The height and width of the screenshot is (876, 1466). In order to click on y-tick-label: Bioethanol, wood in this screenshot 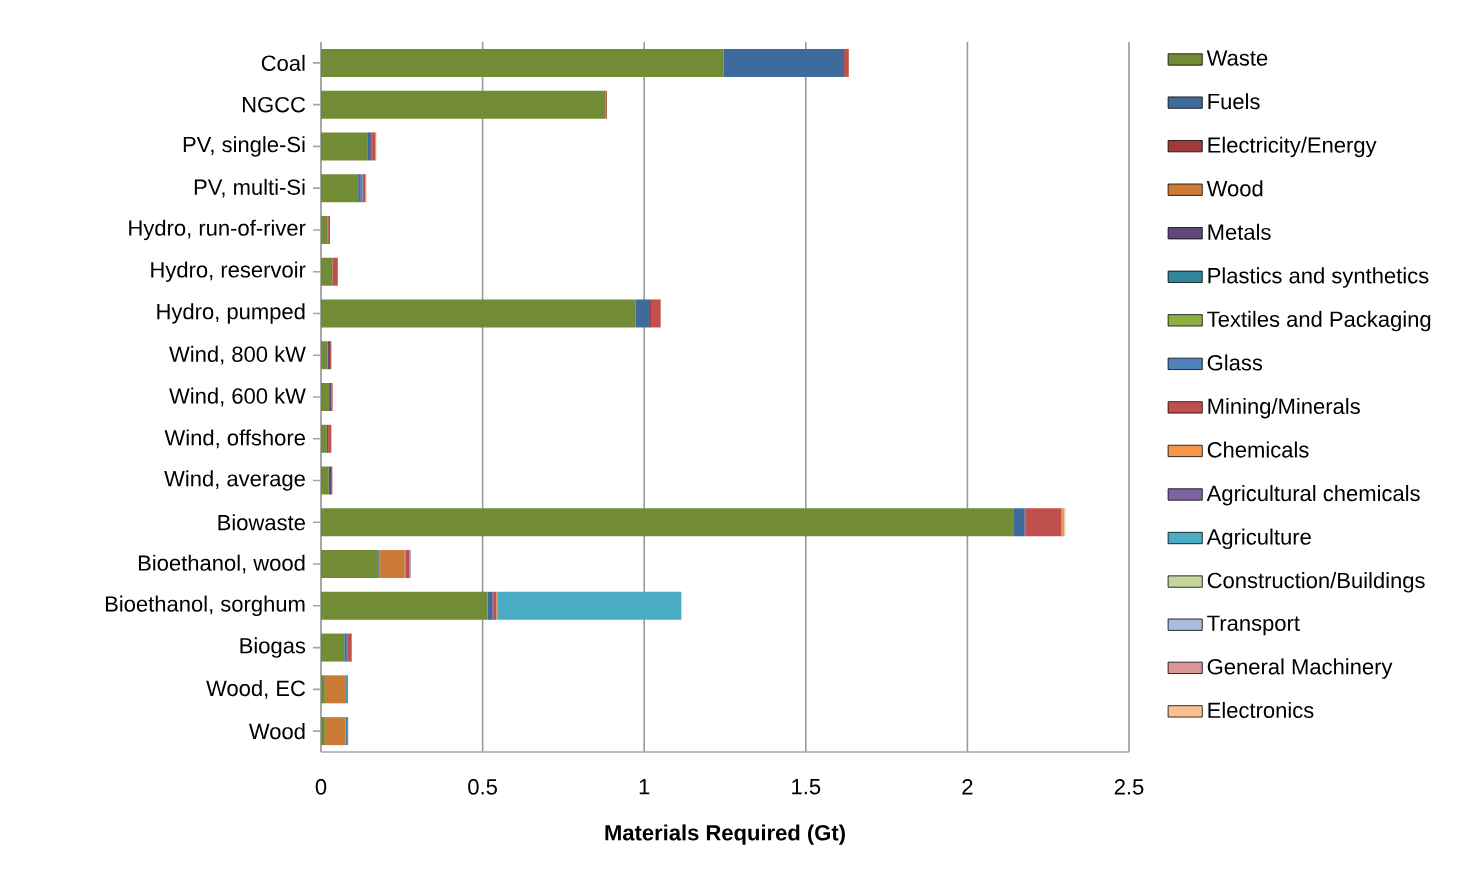, I will do `click(221, 564)`.